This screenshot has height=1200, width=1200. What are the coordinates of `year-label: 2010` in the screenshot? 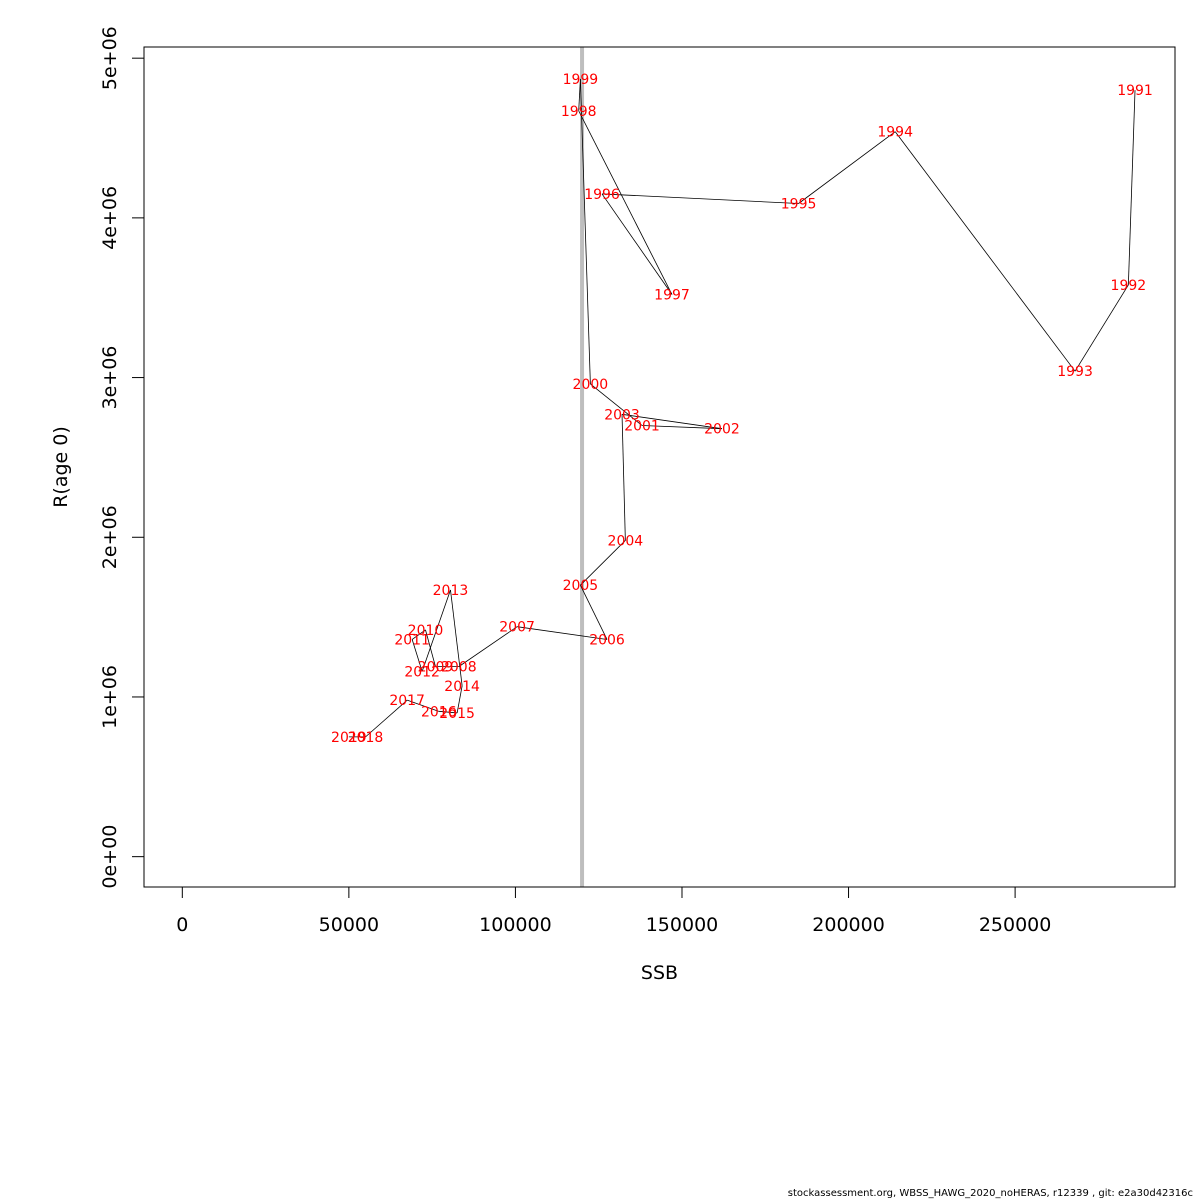 It's located at (426, 631).